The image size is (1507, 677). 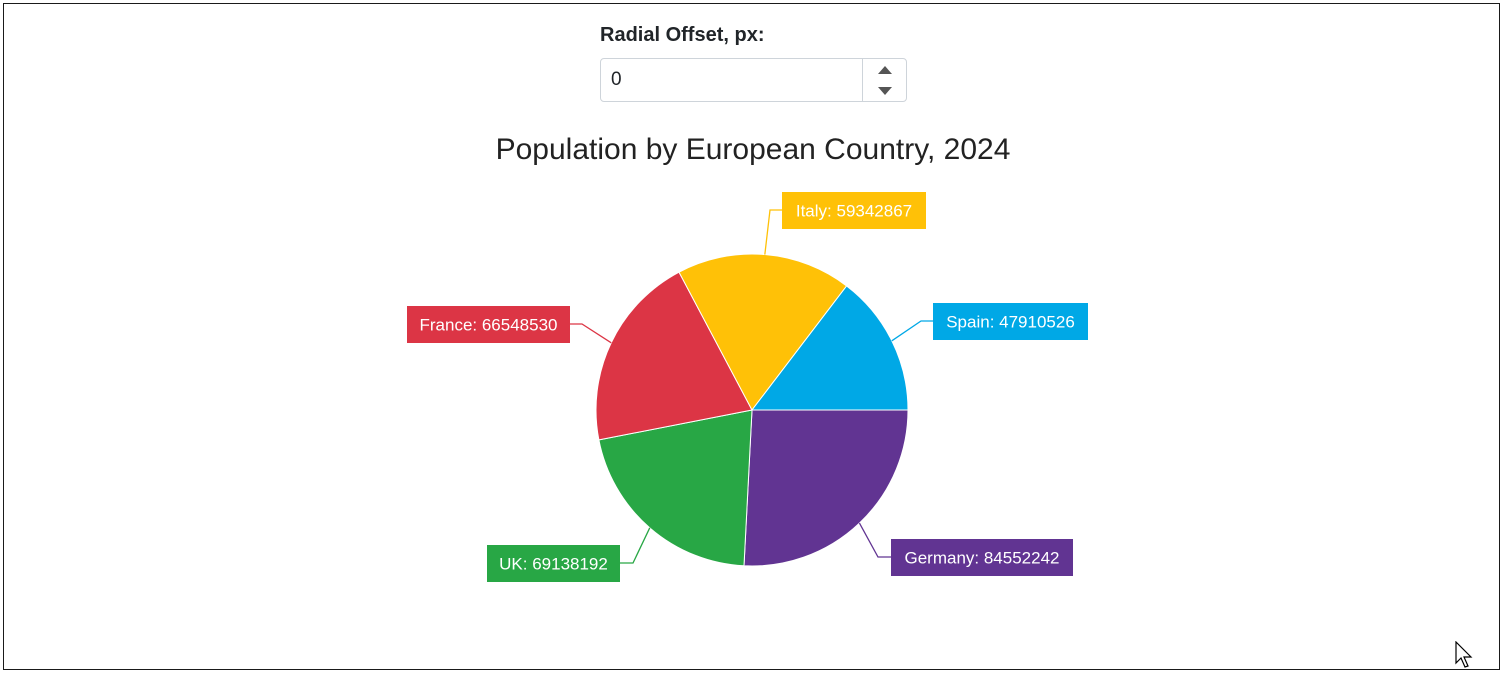 I want to click on caret-up-icon, so click(x=884, y=69).